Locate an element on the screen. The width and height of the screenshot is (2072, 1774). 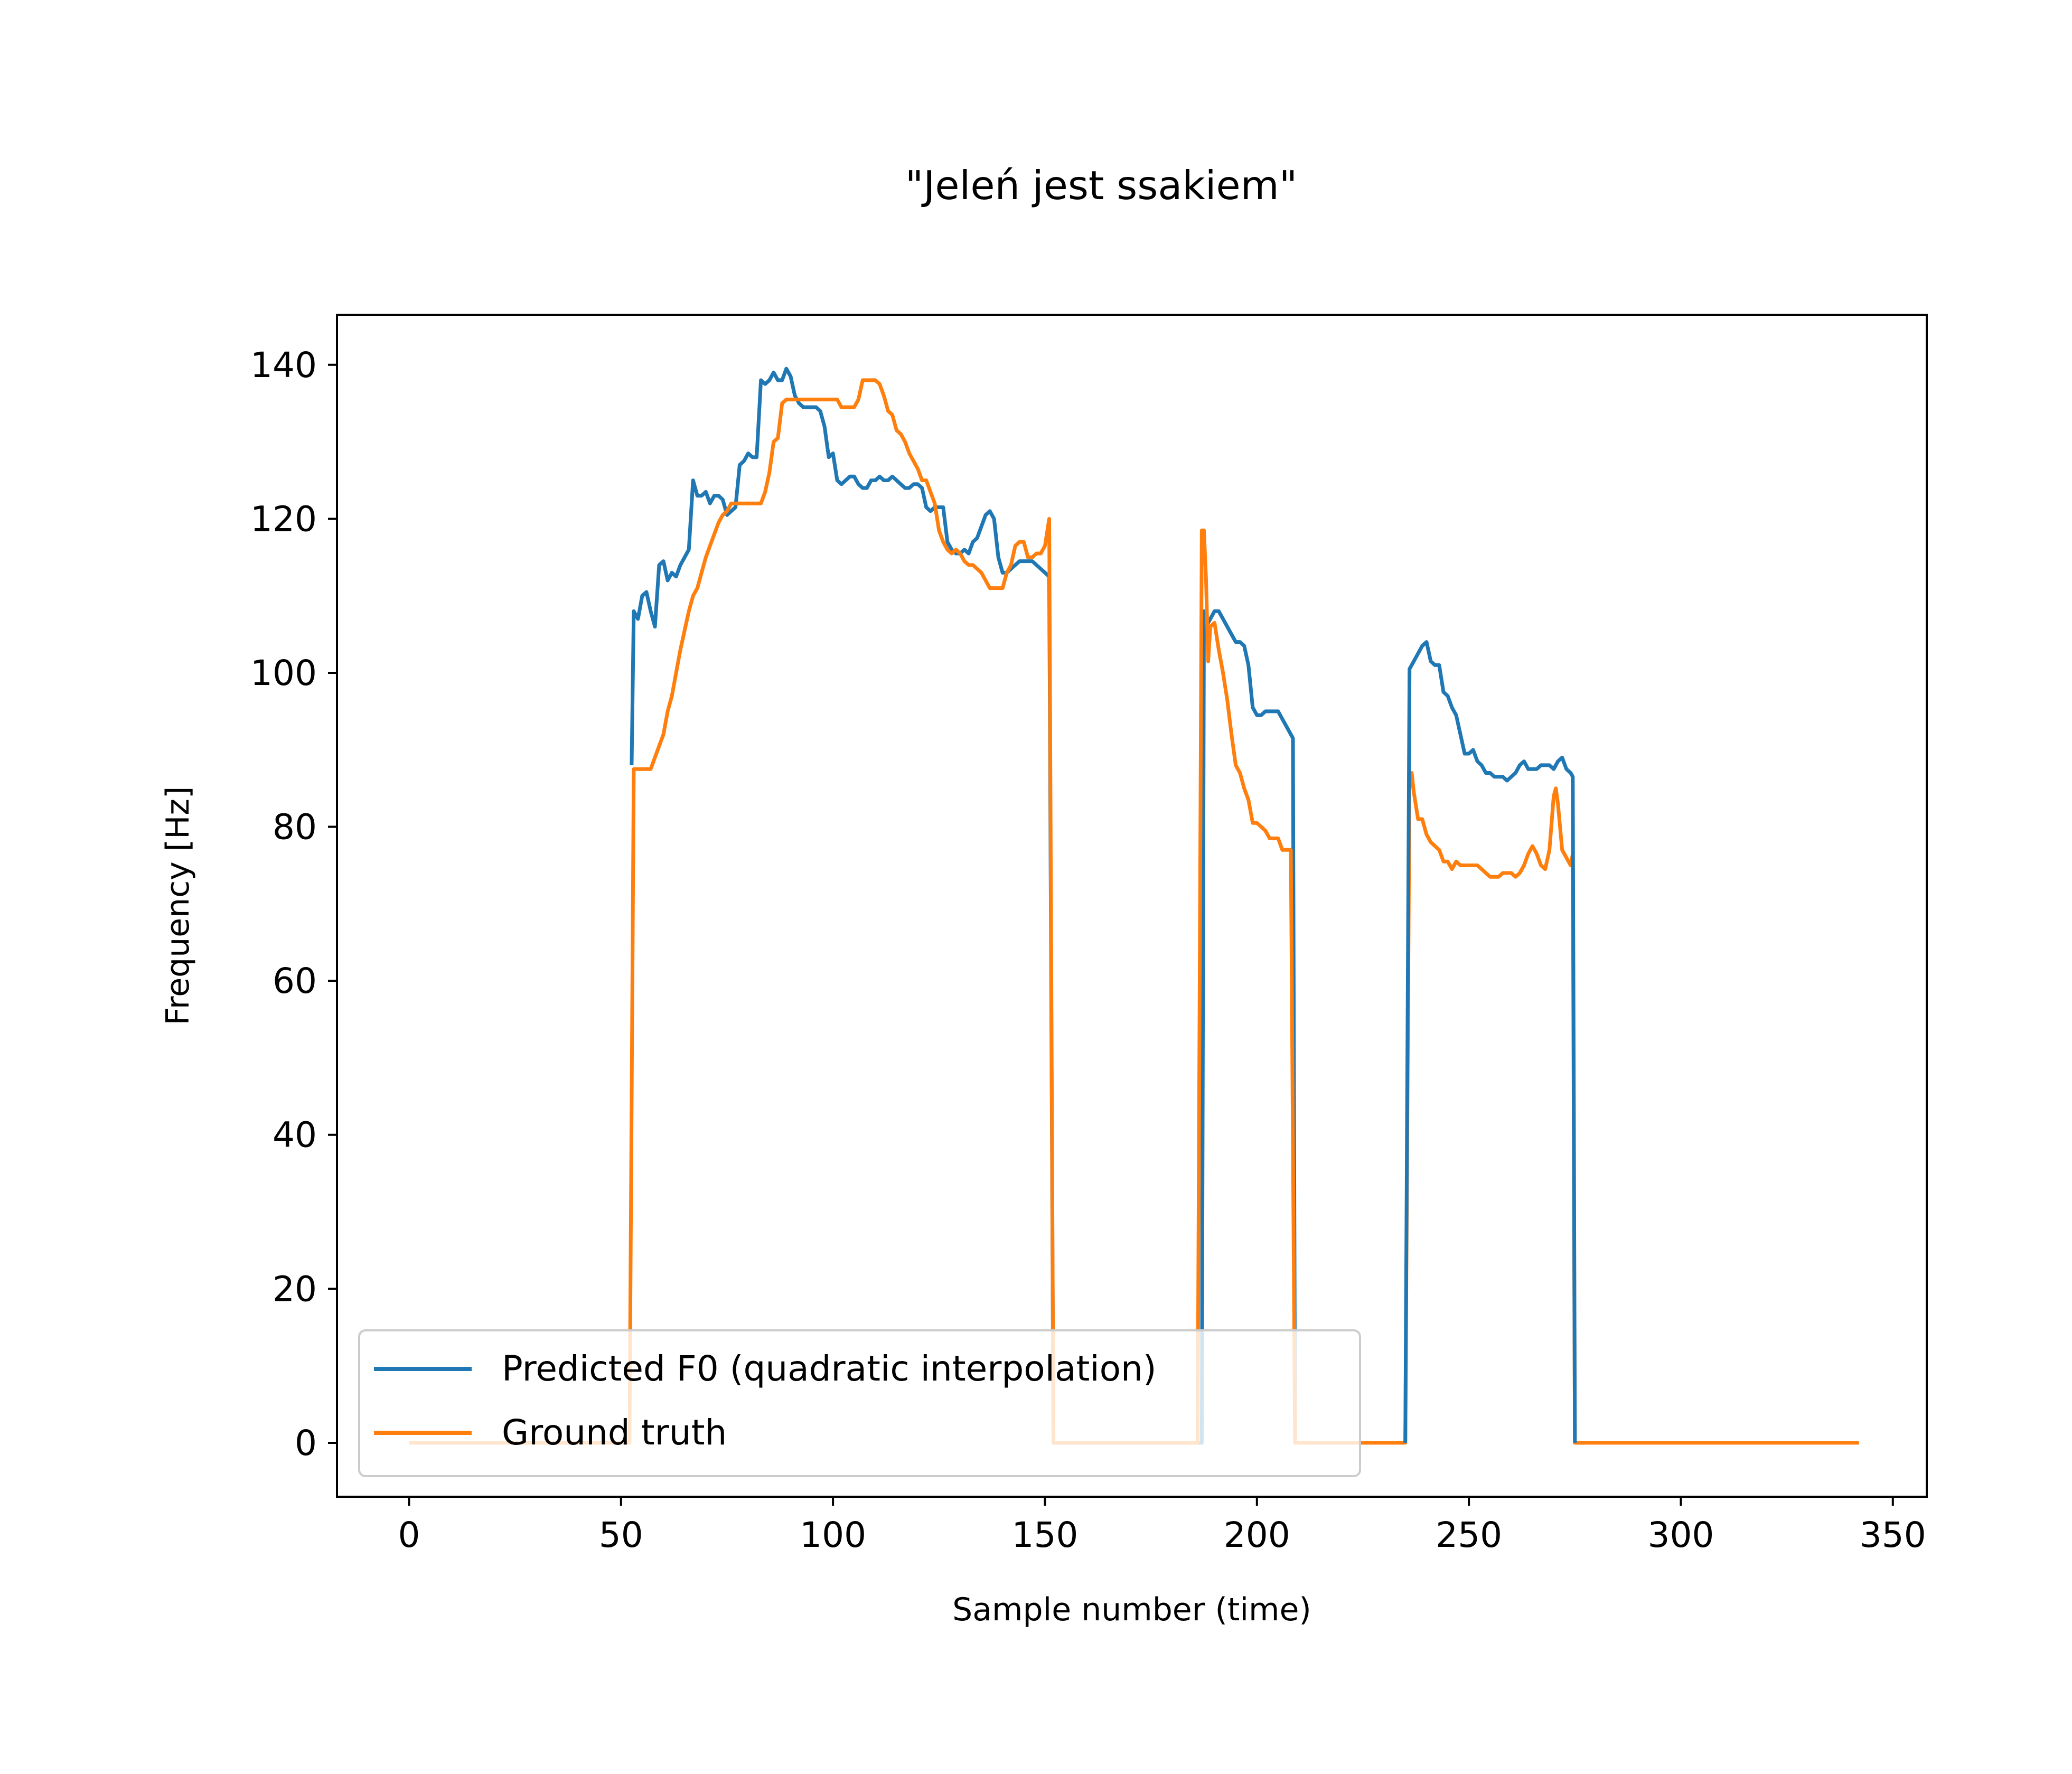
y-tick-label: 0 is located at coordinates (306, 1443).